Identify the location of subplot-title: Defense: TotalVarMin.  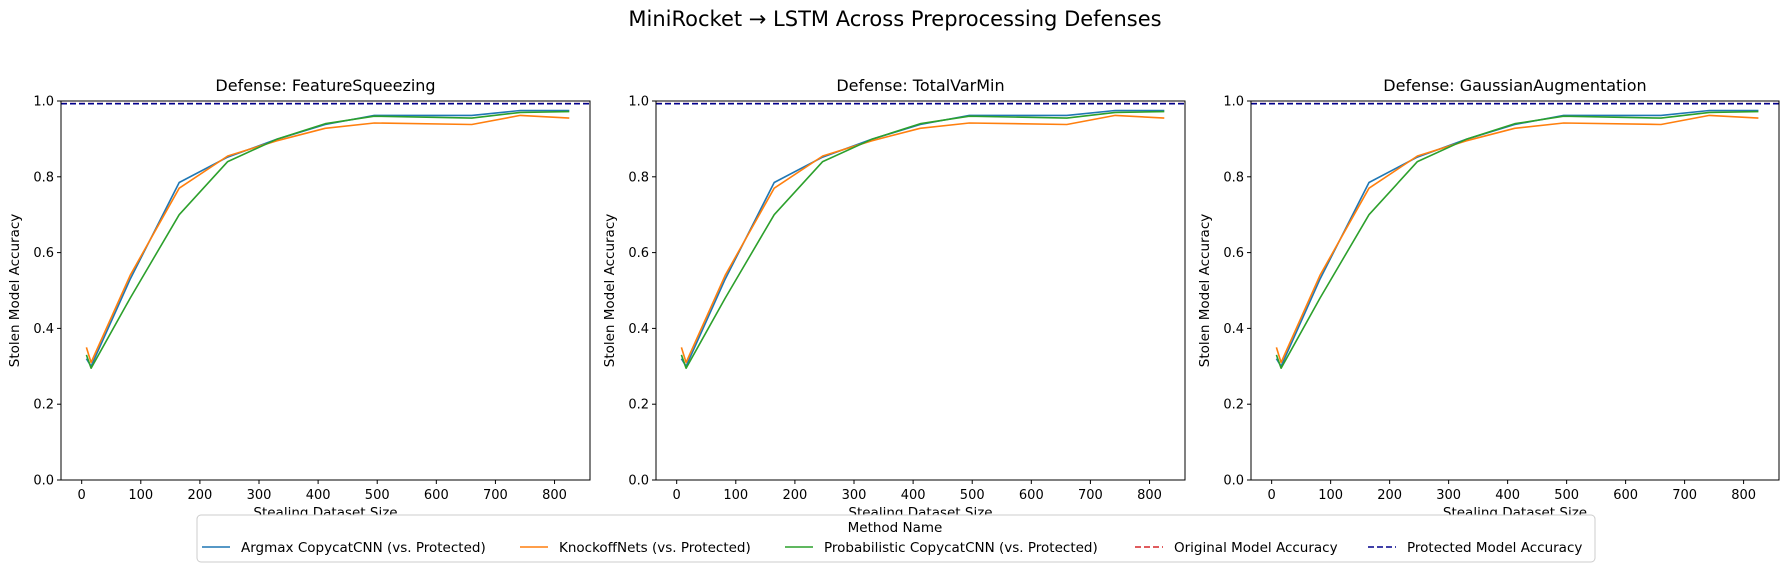
(920, 85).